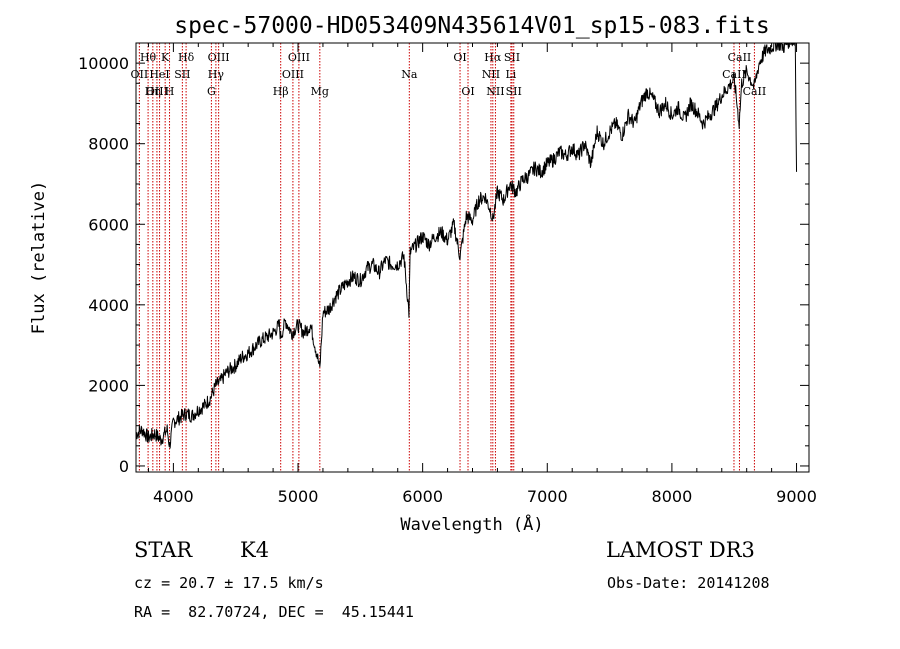  Describe the element at coordinates (148, 57) in the screenshot. I see `line-marker-label: Hθ` at that location.